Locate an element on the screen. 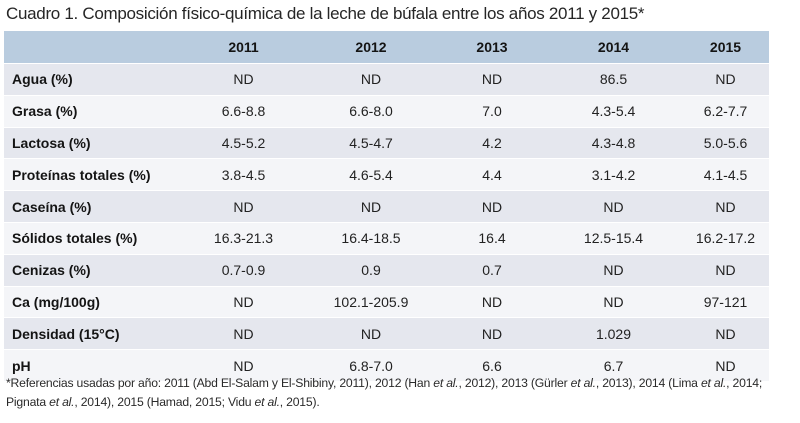  table-row: Cenizas (%) 0.7-0.9 0.9 0.7 ND ND is located at coordinates (386, 270).